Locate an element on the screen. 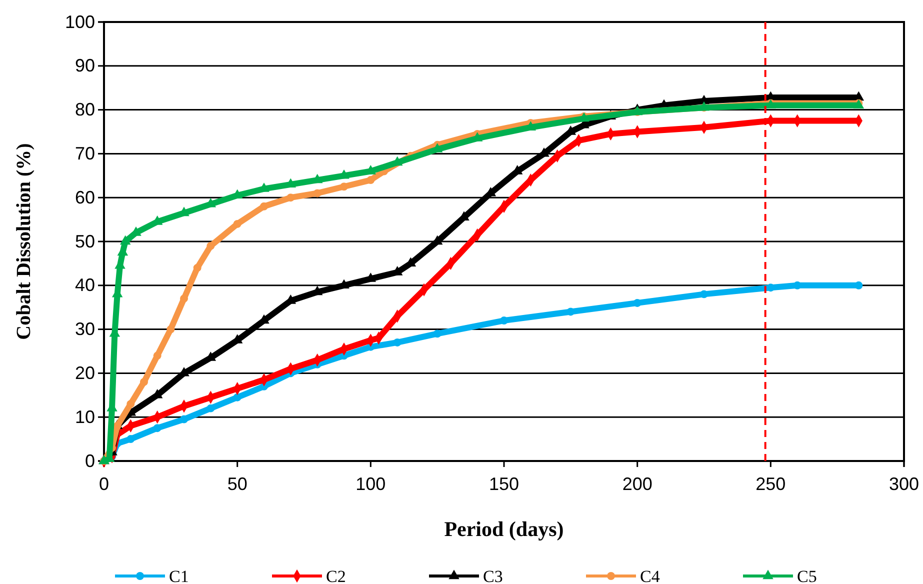 The width and height of the screenshot is (923, 584). x-tick-label: 150 is located at coordinates (504, 484).